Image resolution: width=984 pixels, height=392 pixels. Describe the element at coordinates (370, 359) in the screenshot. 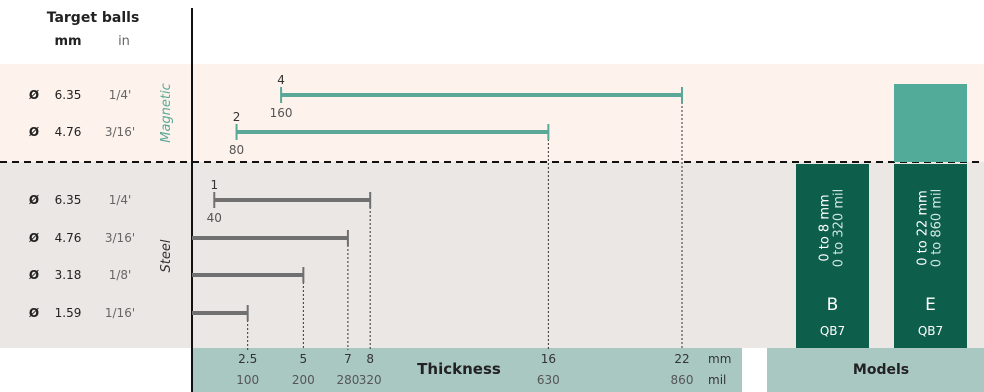

I see `tick-label-mm: 8` at that location.